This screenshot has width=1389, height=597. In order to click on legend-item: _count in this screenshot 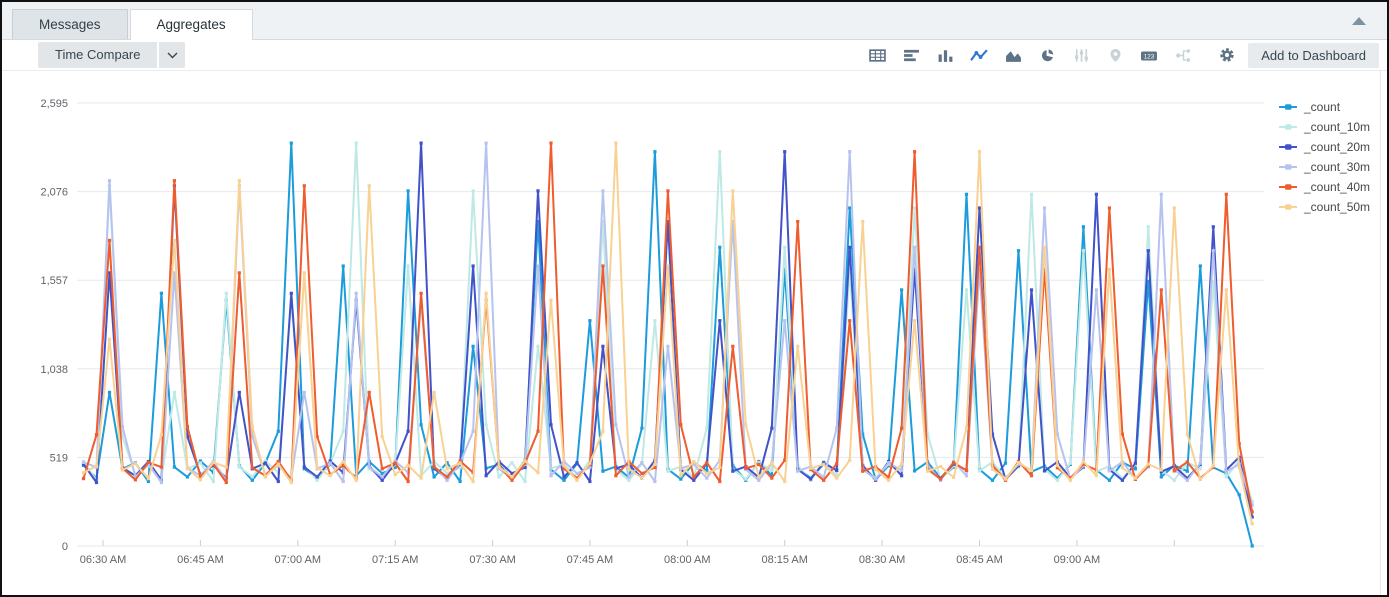, I will do `click(1324, 107)`.